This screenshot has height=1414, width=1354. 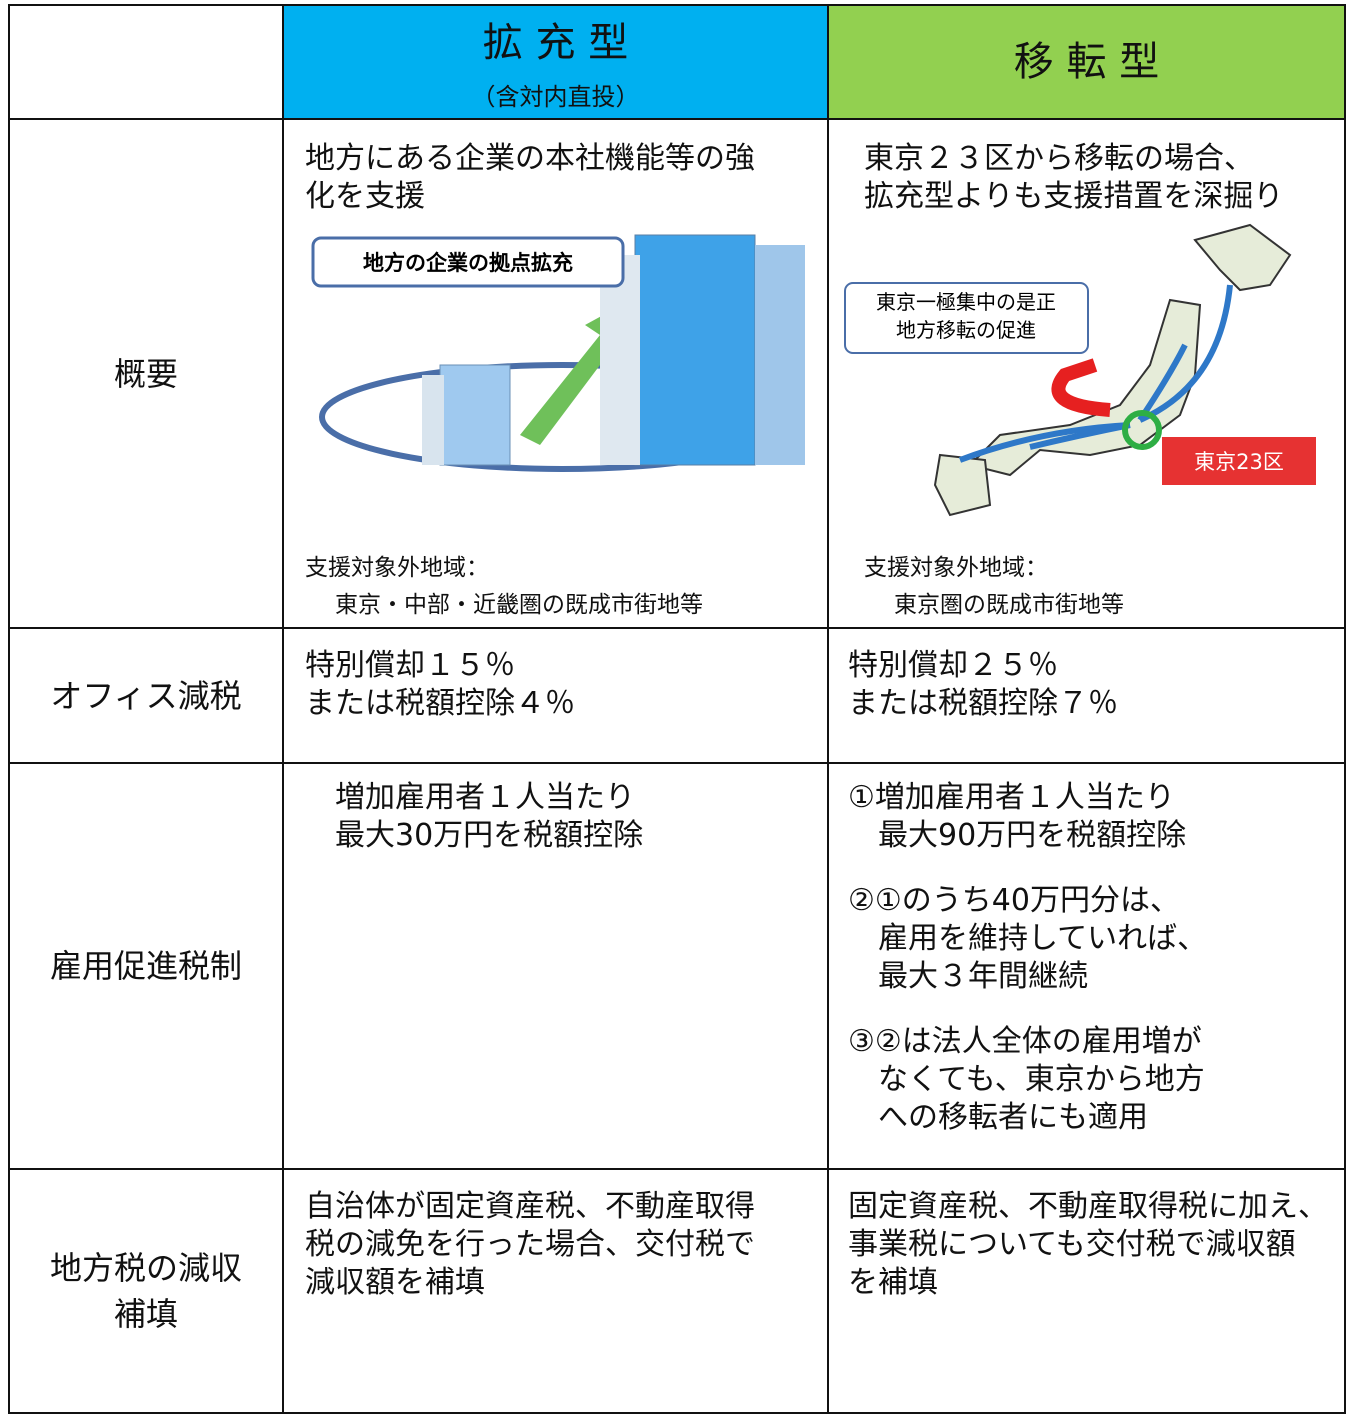 I want to click on row-label: 雇用促進税制, so click(x=146, y=966).